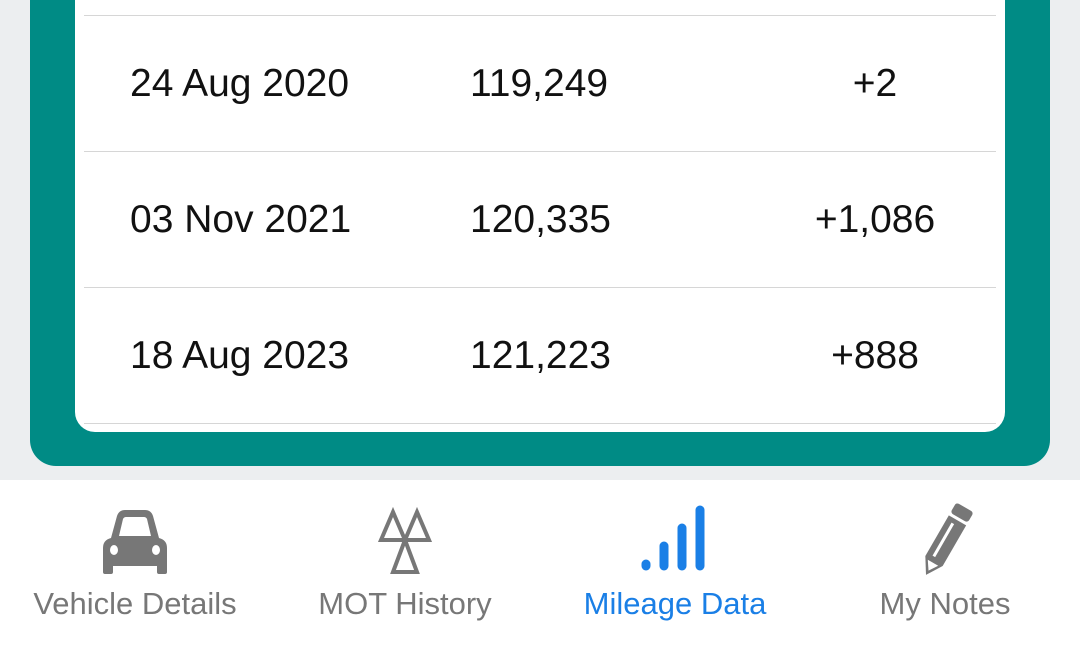 The width and height of the screenshot is (1080, 647). What do you see at coordinates (875, 83) in the screenshot?
I see `row-difference: +2` at bounding box center [875, 83].